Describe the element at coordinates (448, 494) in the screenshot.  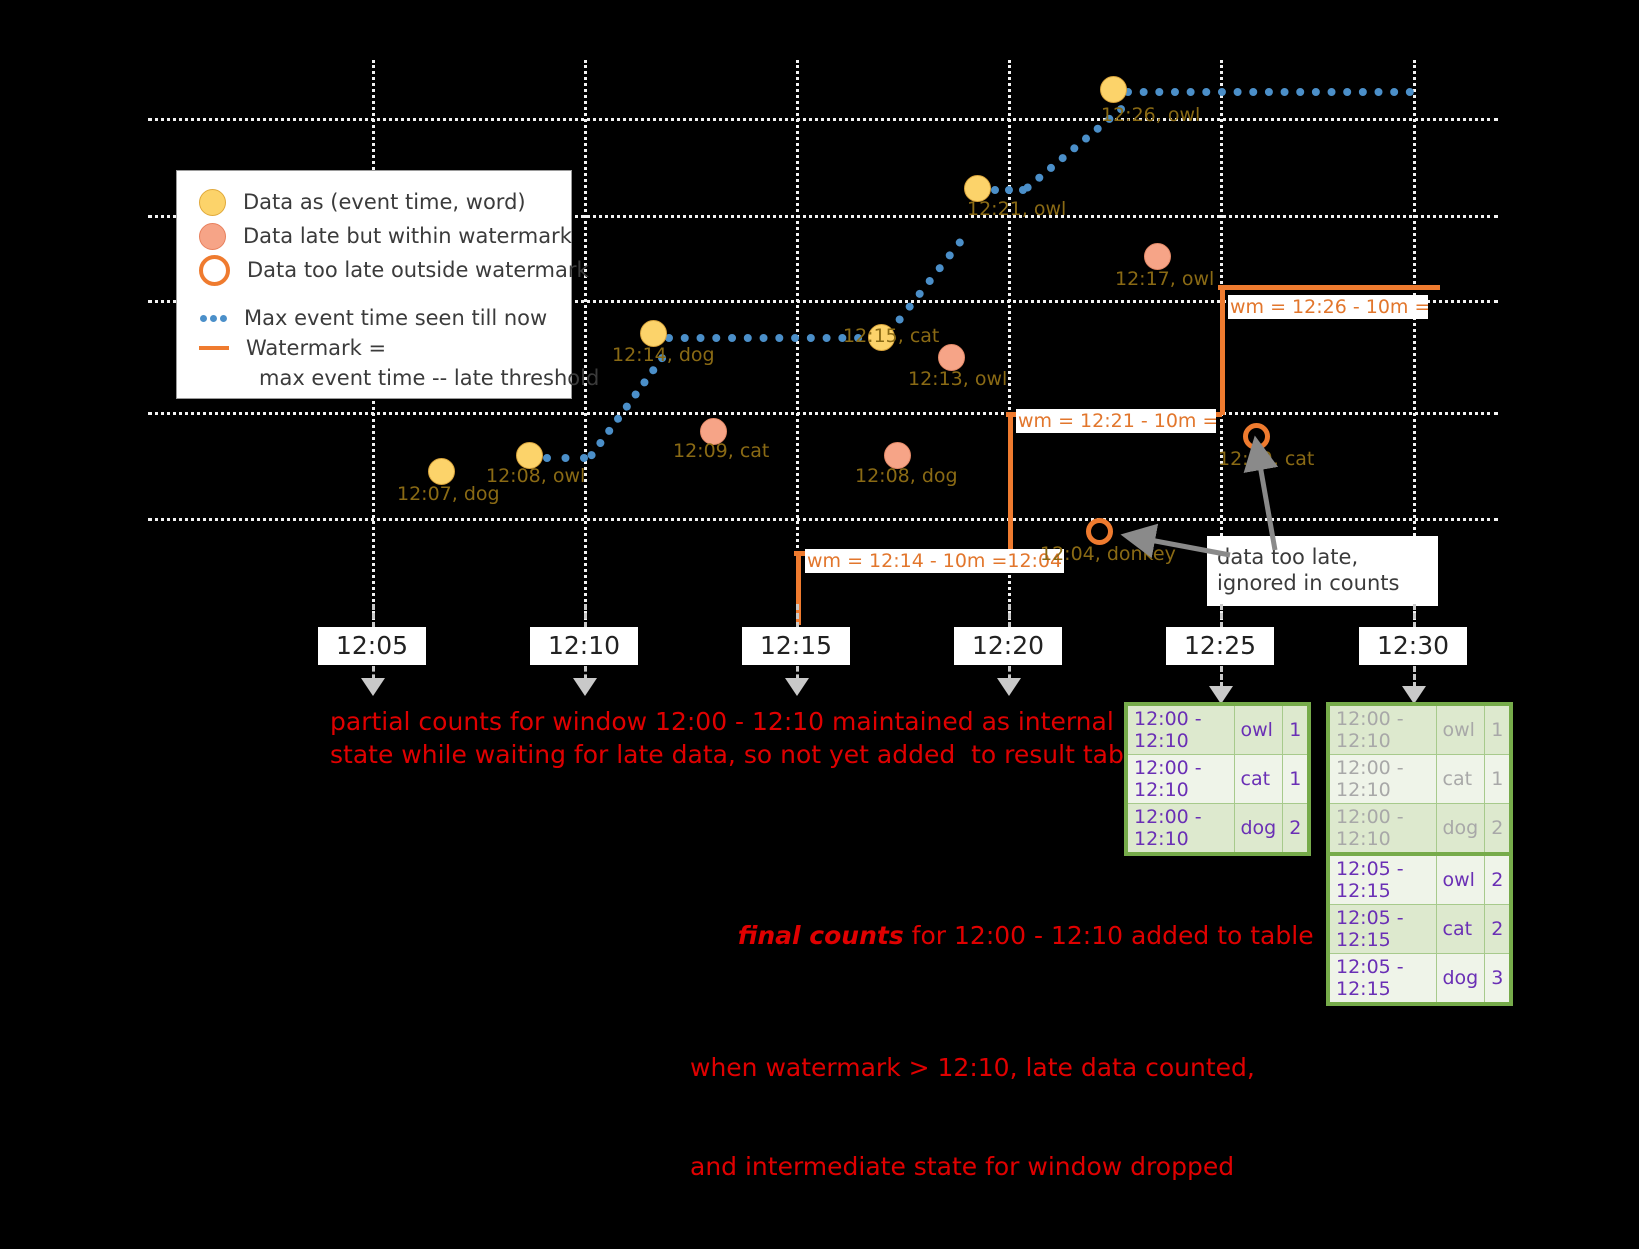
I see `data-point-label: 12:07, dog` at that location.